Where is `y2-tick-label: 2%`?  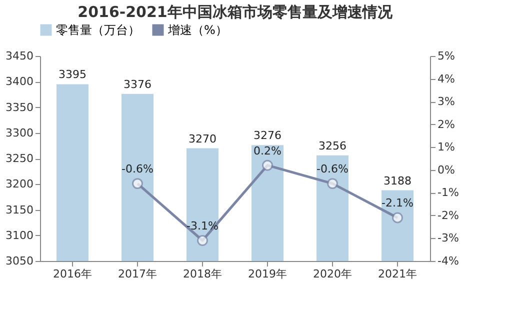 y2-tick-label: 2% is located at coordinates (446, 124).